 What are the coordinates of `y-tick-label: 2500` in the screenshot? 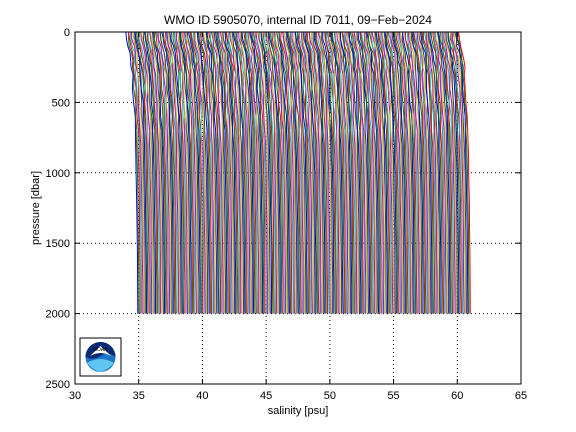 It's located at (58, 385).